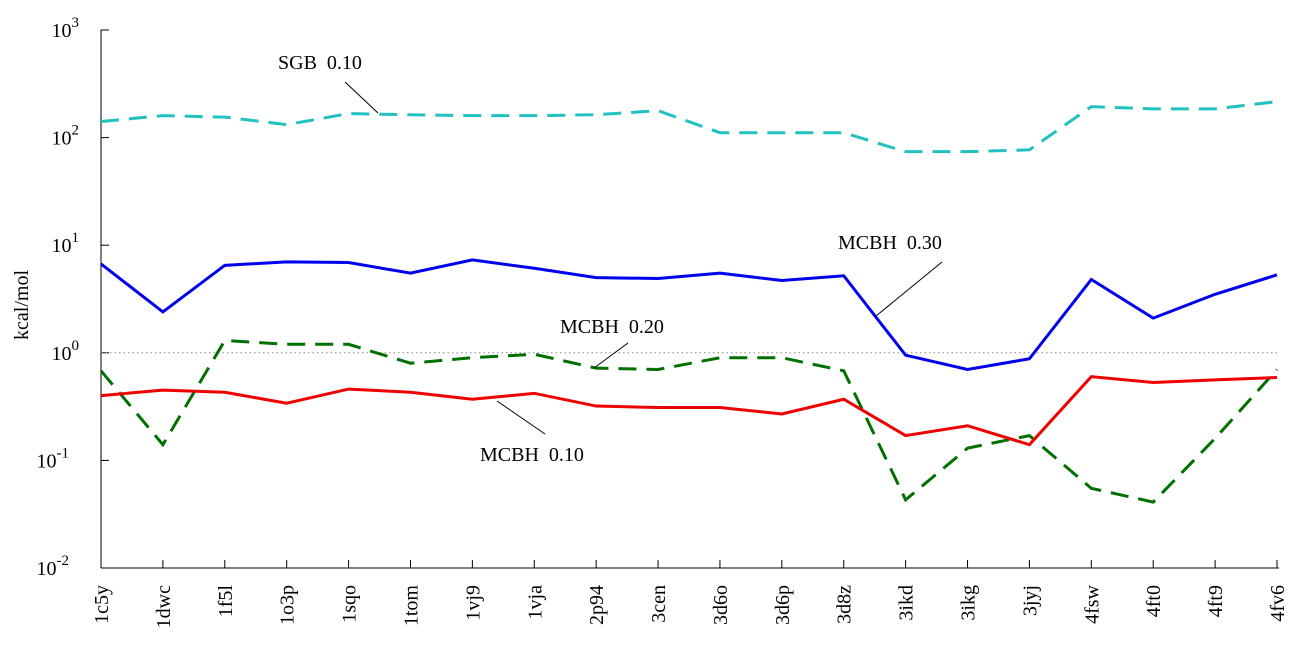  Describe the element at coordinates (612, 327) in the screenshot. I see `series-label: MCBH 0.20` at that location.